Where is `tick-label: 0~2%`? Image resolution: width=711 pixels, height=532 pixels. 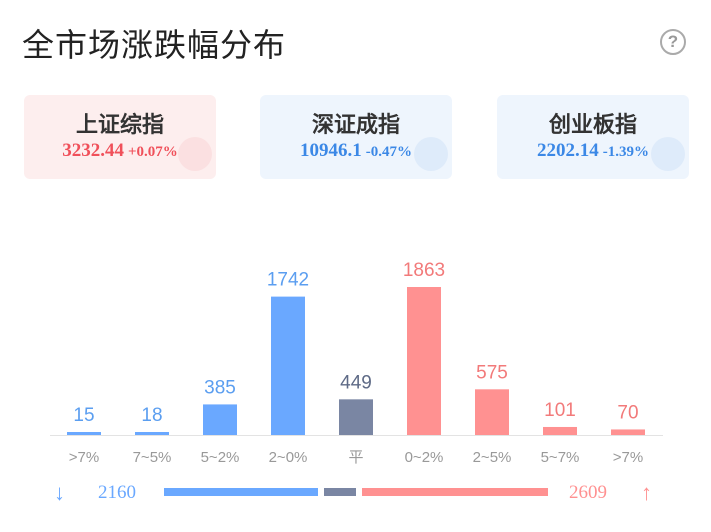 tick-label: 0~2% is located at coordinates (424, 457).